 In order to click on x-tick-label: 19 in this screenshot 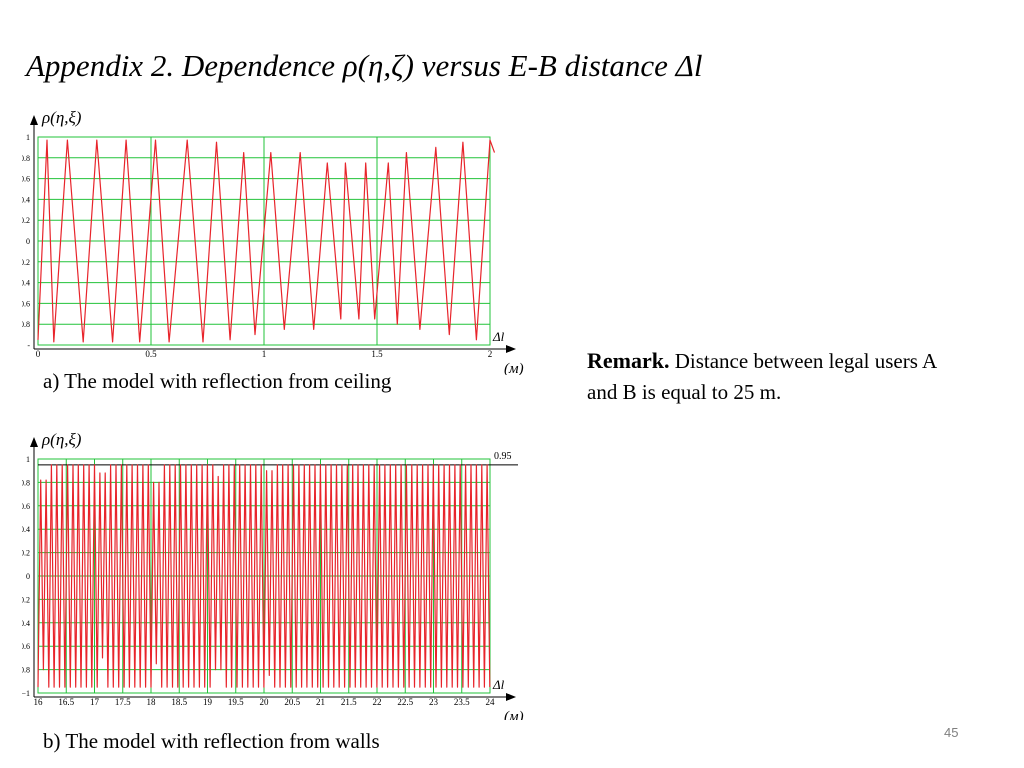, I will do `click(208, 702)`.